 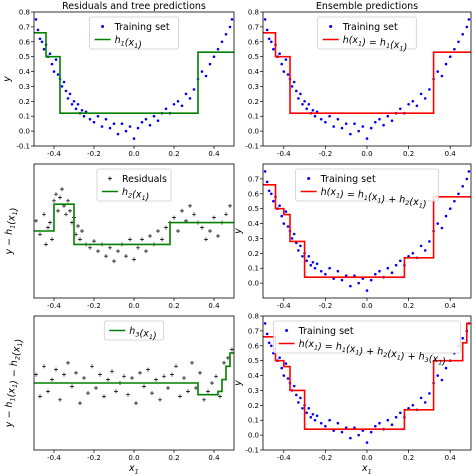 I want to click on y-tick-label: 0.6, so click(x=254, y=194).